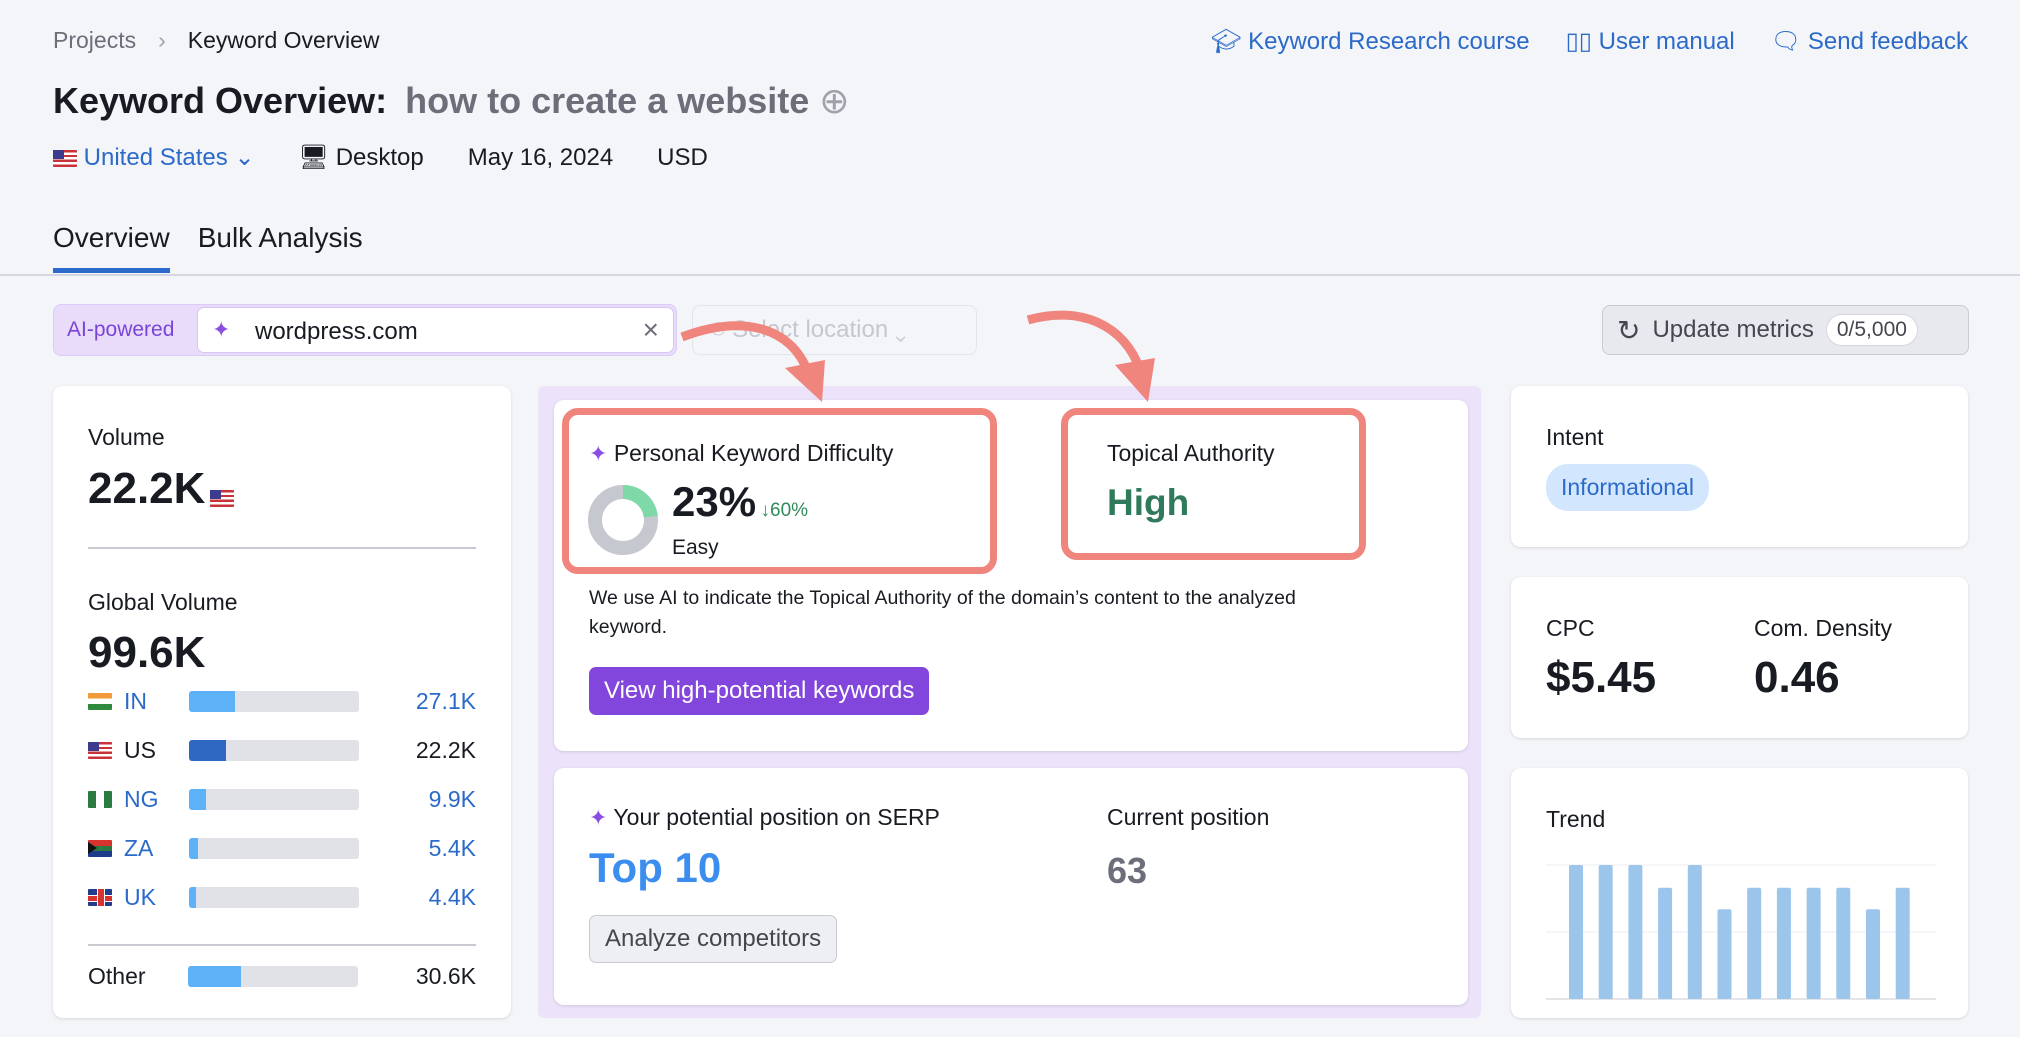  Describe the element at coordinates (718, 329) in the screenshot. I see `pin-icon: ⌾` at that location.